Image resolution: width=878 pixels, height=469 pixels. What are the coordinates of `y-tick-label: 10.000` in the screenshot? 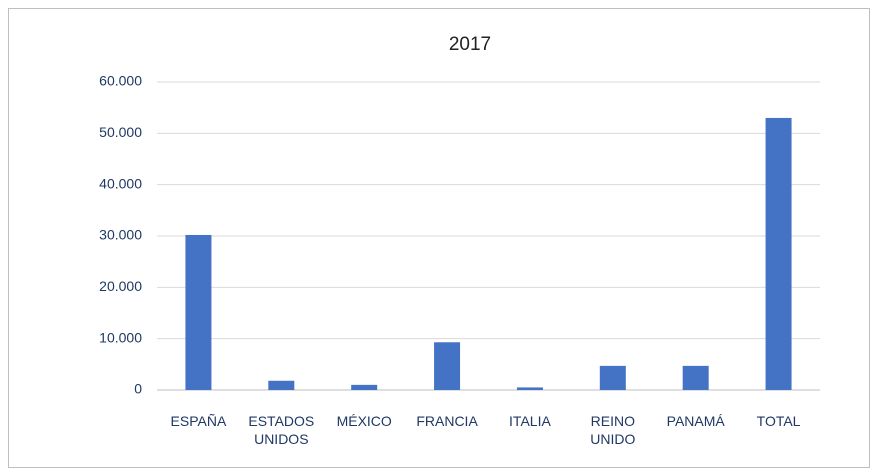 It's located at (120, 337).